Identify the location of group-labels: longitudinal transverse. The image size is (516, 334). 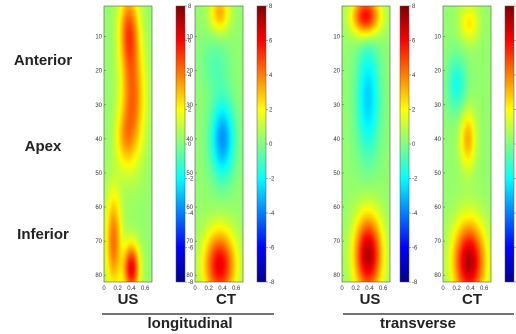
(308, 322).